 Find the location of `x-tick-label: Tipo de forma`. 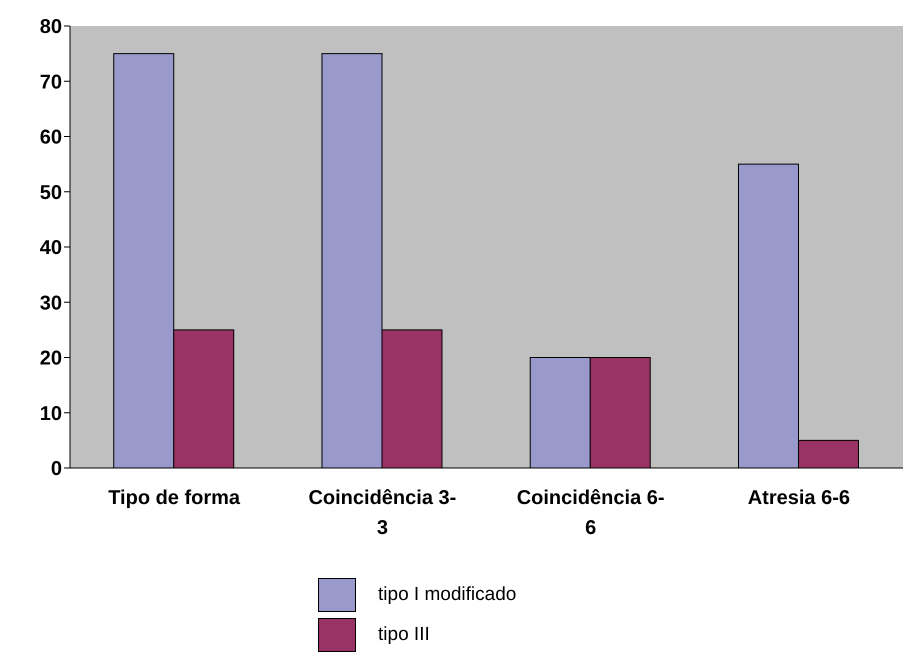

x-tick-label: Tipo de forma is located at coordinates (174, 498).